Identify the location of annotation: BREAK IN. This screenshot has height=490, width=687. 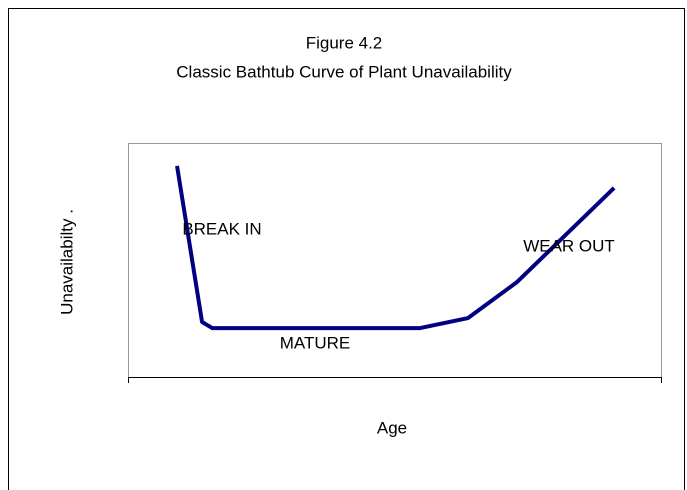
(221, 228).